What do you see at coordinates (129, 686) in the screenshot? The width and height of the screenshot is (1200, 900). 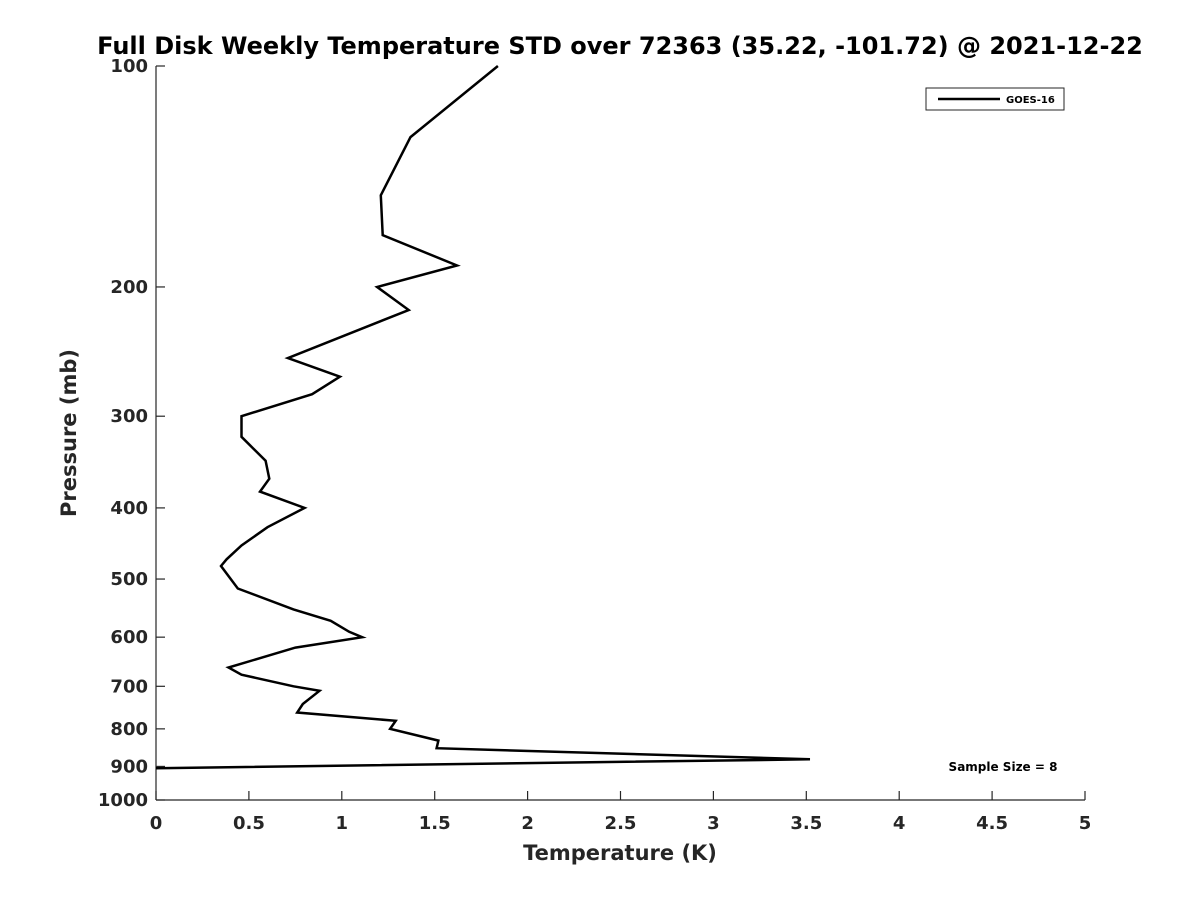 I see `y-tick-label: 700` at bounding box center [129, 686].